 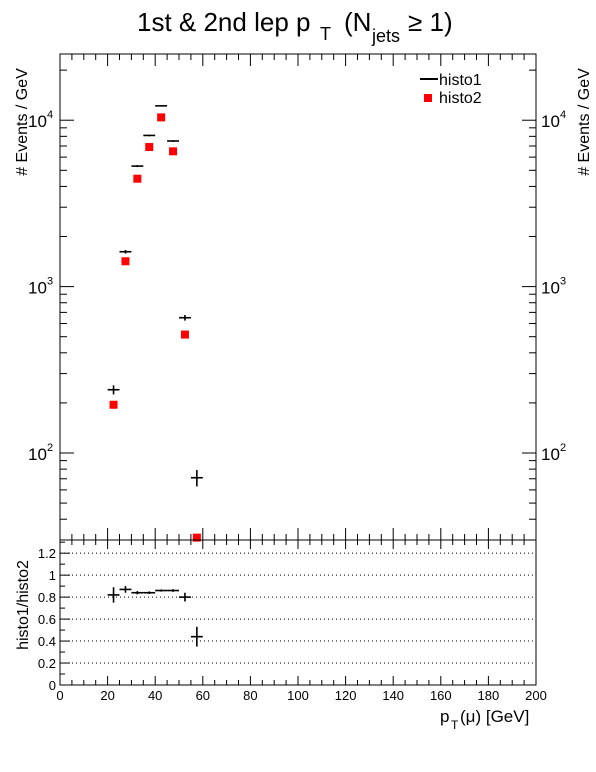 I want to click on ratio-y-tick-label: 0.4, so click(x=47, y=641).